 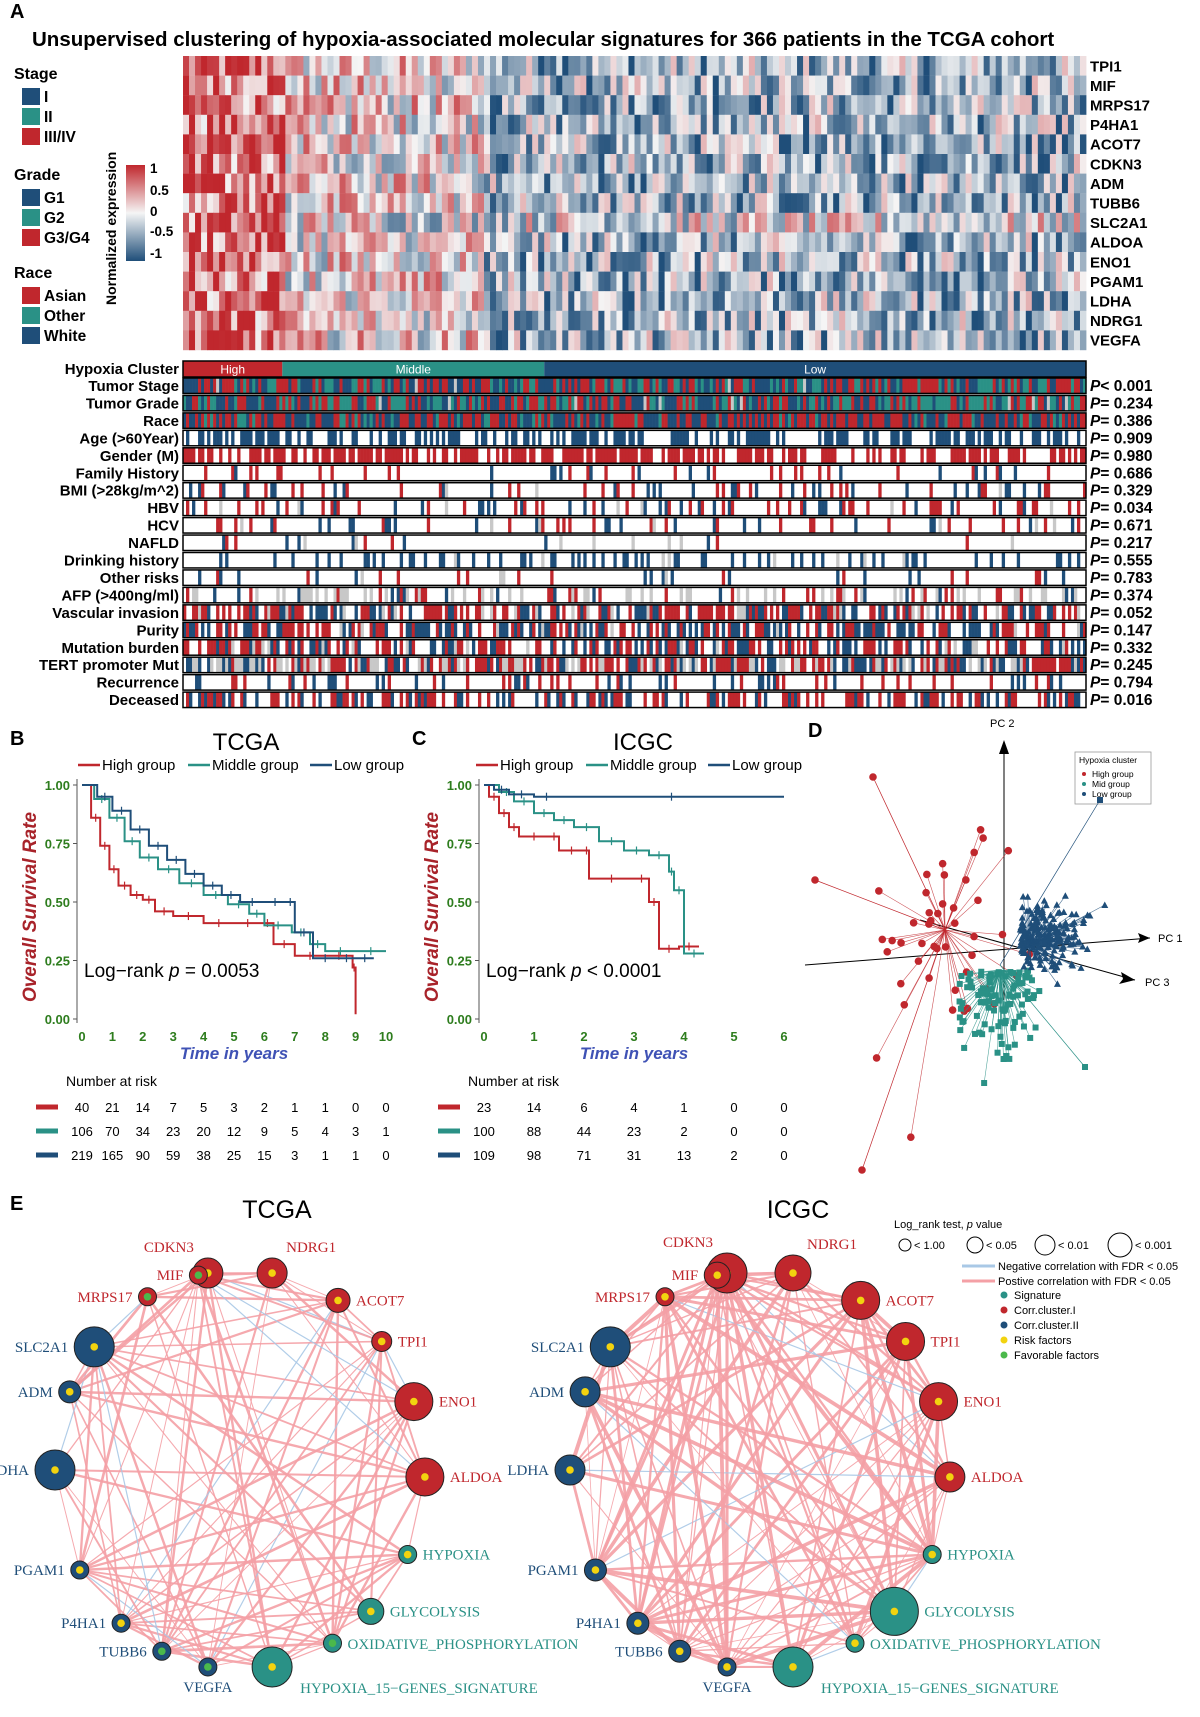 I want to click on clinical-track, so click(x=634, y=630).